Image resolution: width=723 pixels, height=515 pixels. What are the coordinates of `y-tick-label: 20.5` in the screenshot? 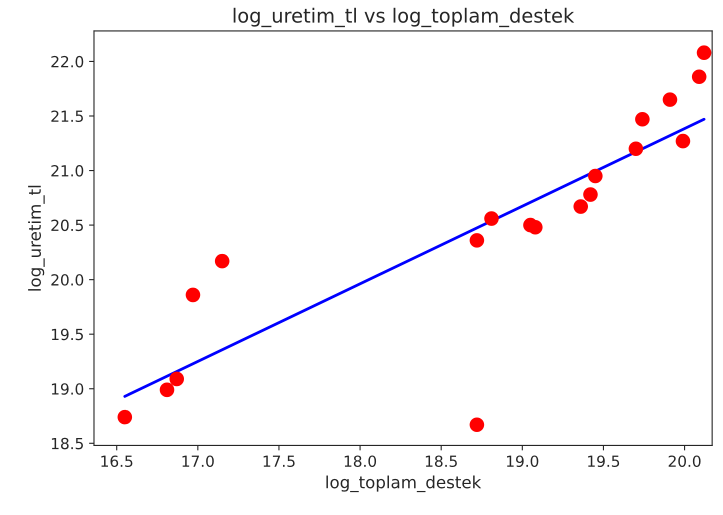 It's located at (67, 226).